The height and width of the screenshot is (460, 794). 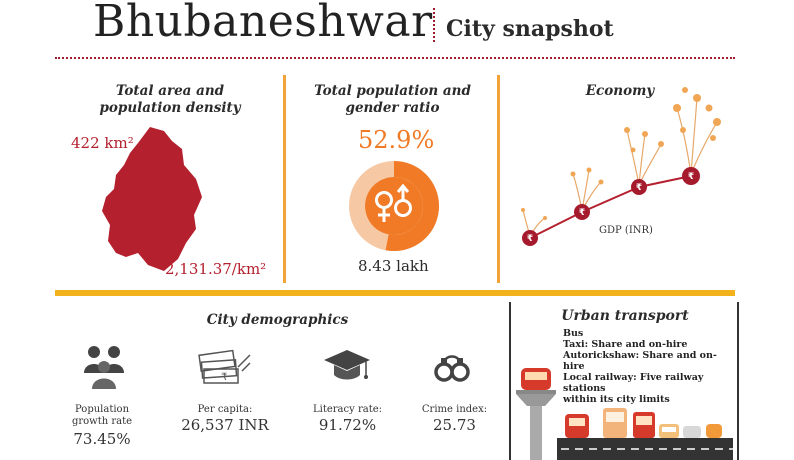 What do you see at coordinates (620, 91) in the screenshot?
I see `economy-heading: Economy` at bounding box center [620, 91].